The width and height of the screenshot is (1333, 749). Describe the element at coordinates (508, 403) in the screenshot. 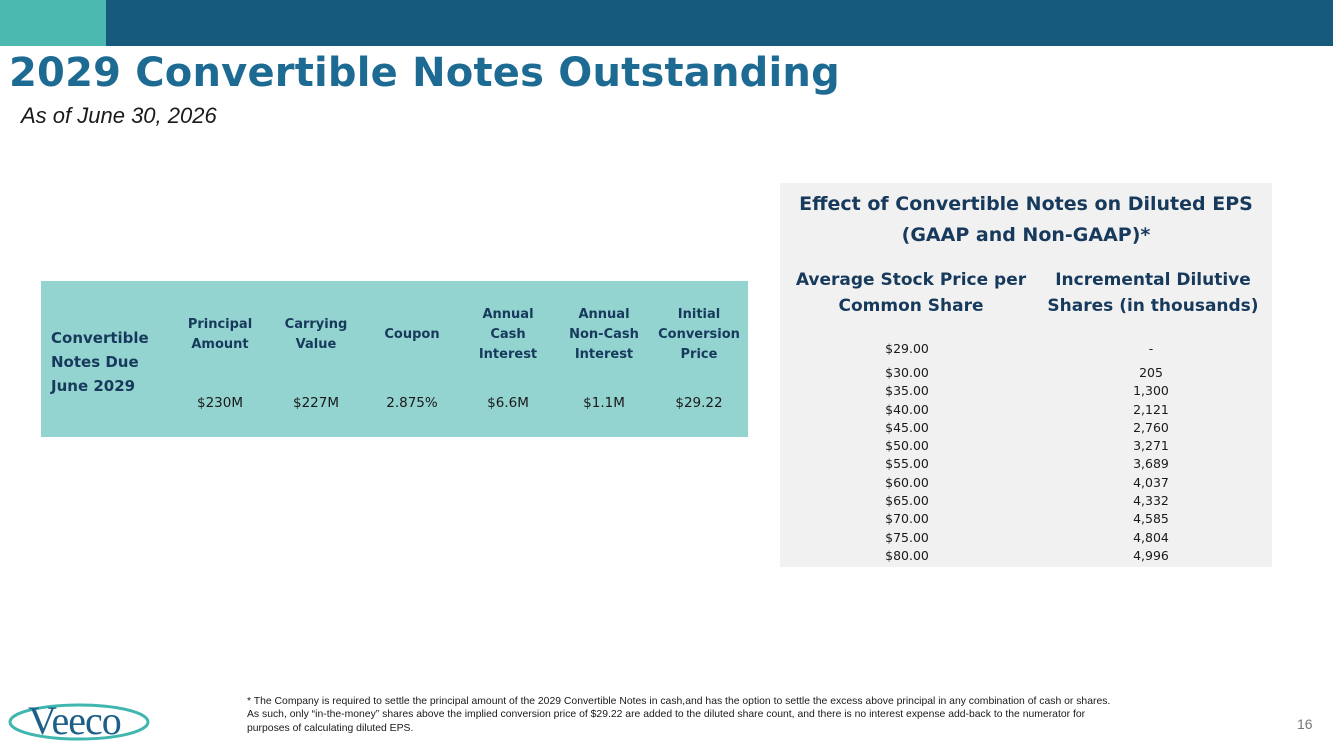

I see `value-annual-cash-interest: $6.6M` at that location.